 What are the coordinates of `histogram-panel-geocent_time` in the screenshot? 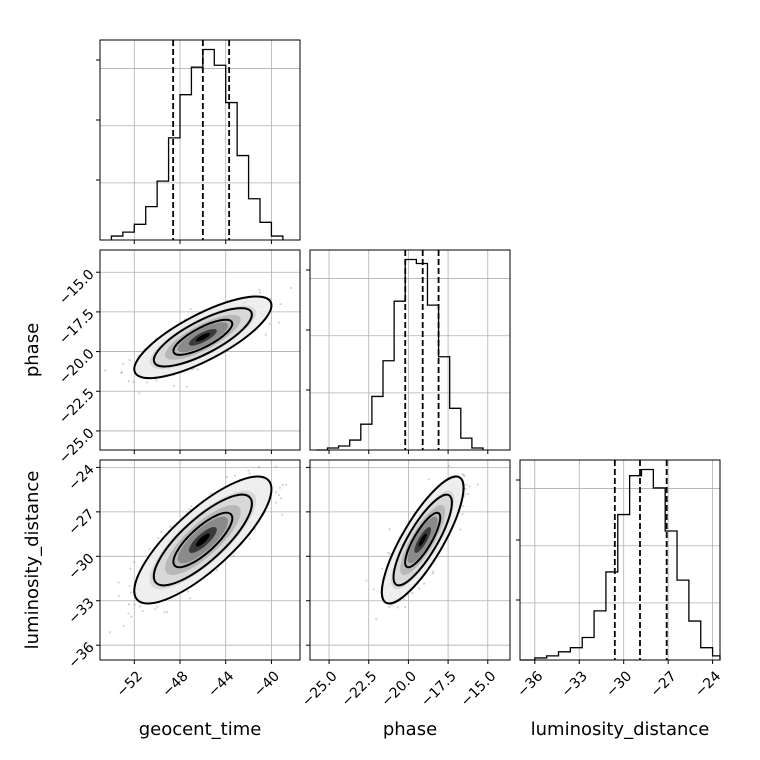 It's located at (198, 141).